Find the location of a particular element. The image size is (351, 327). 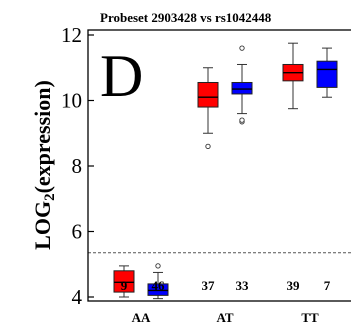

y-axis-ticks: 4 6 8 10 12 is located at coordinates (77, 166).